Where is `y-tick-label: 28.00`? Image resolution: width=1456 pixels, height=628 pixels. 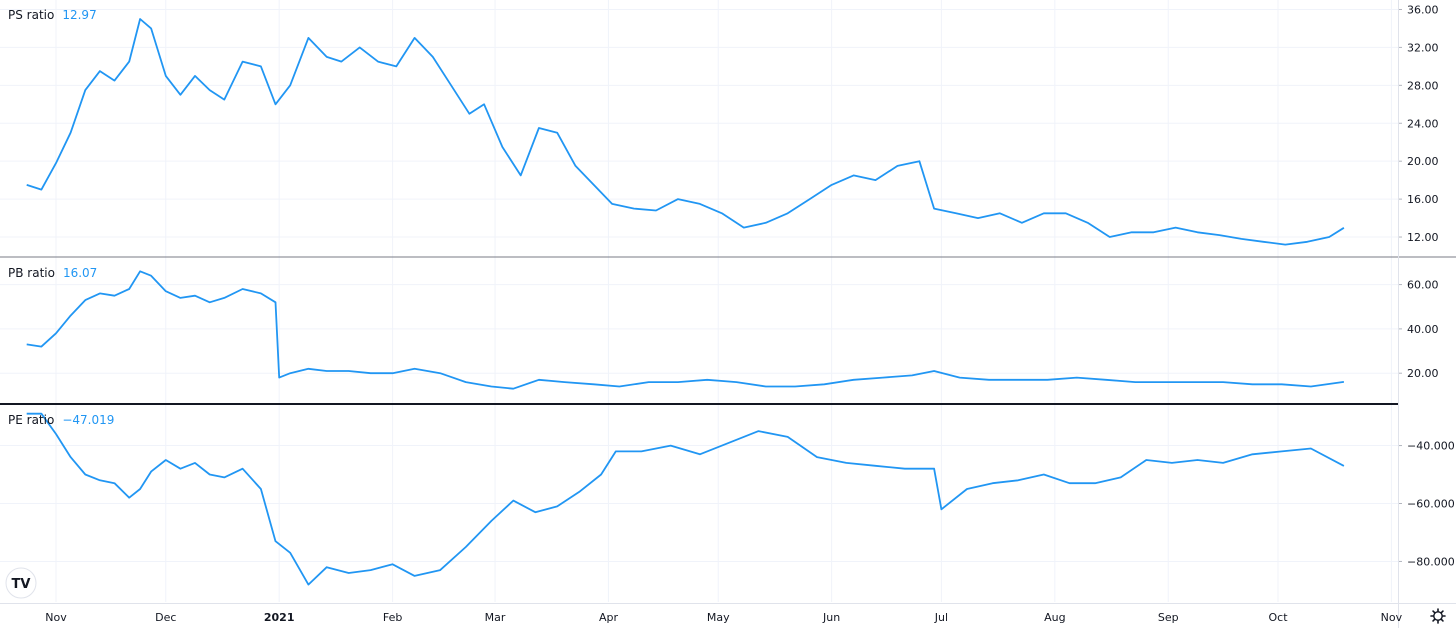
y-tick-label: 28.00 is located at coordinates (1423, 85).